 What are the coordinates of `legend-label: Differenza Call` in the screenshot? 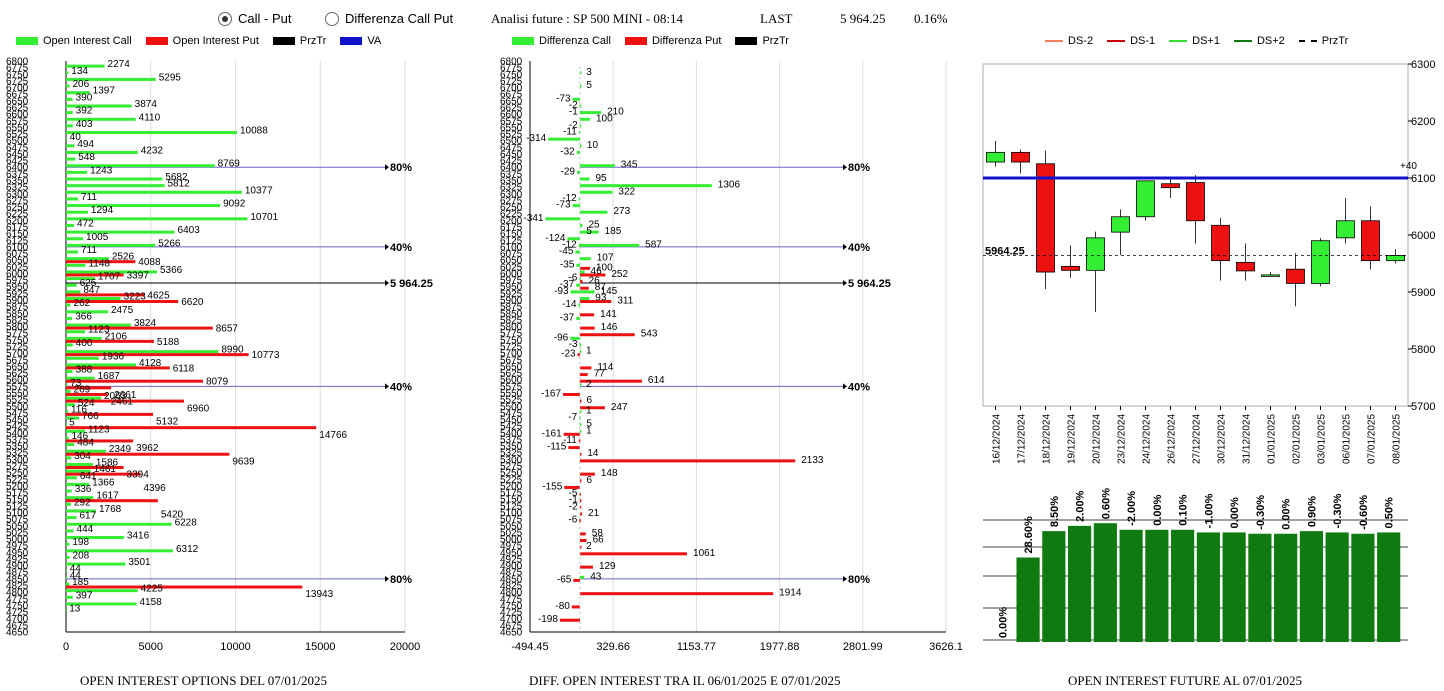 It's located at (575, 41).